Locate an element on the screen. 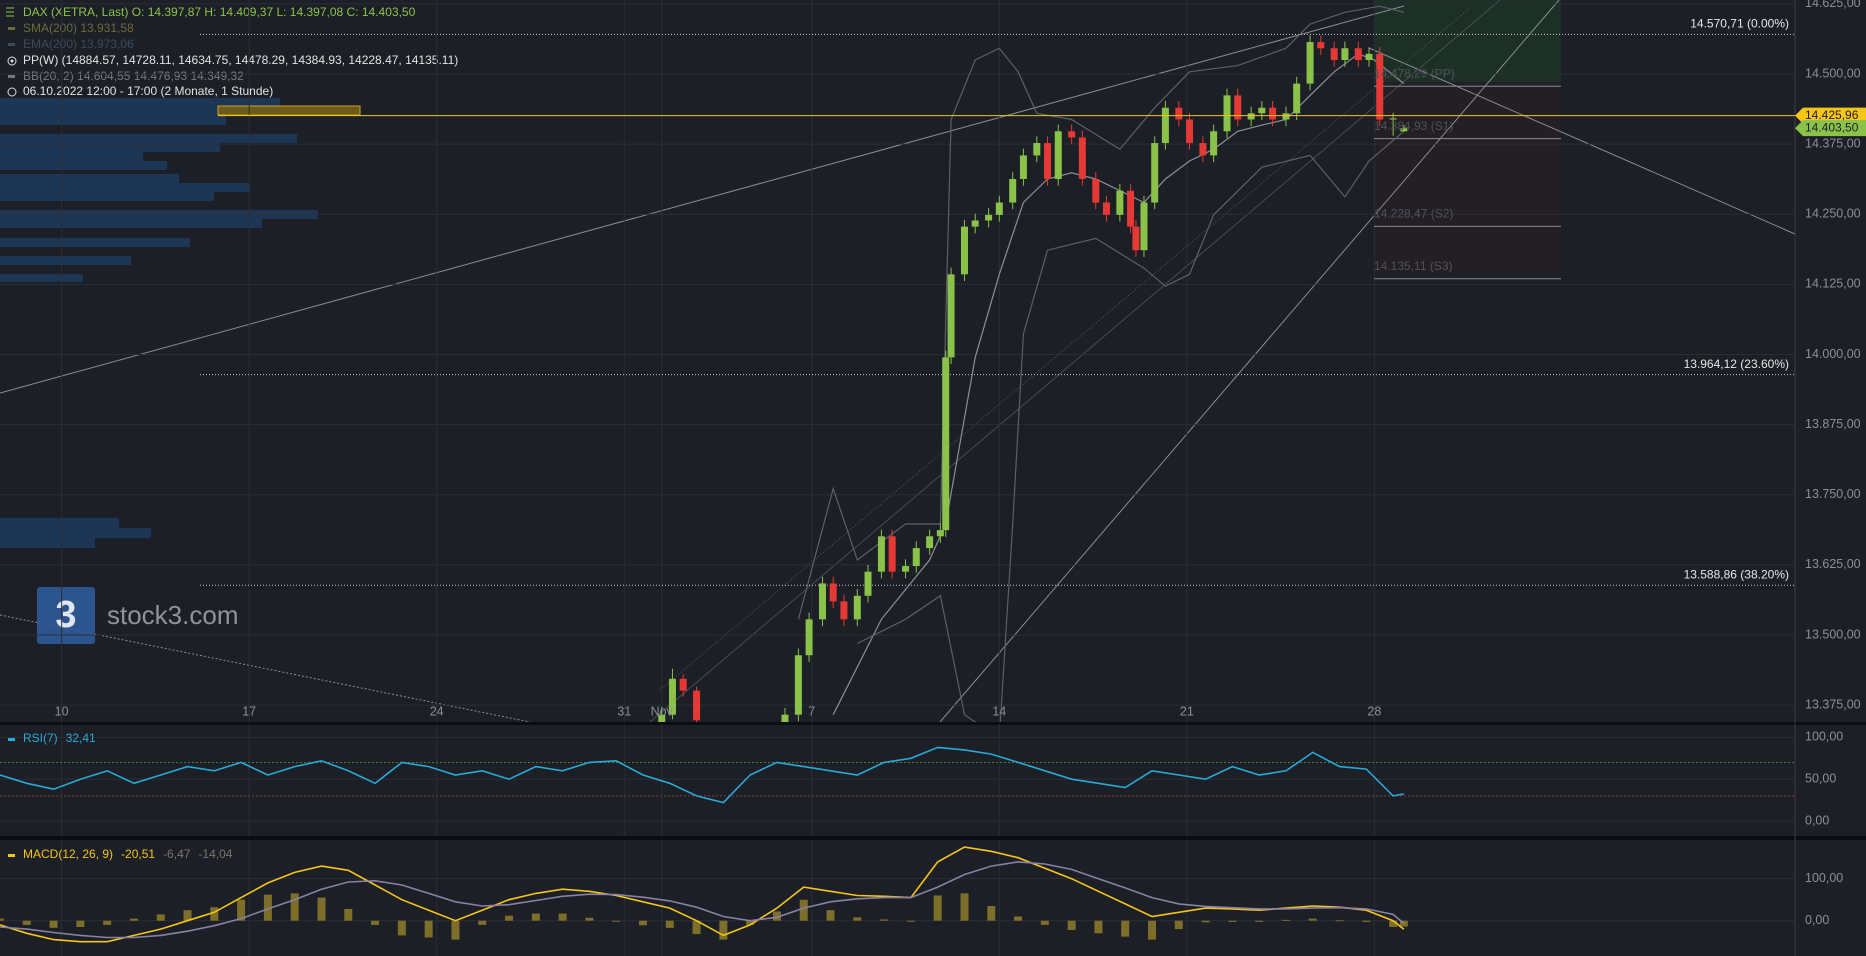  x-tick-label: 21 is located at coordinates (1187, 711).